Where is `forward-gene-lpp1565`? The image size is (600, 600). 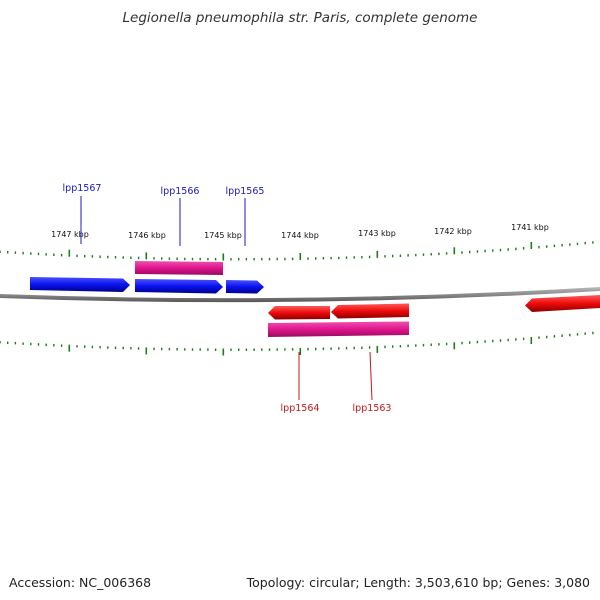
forward-gene-lpp1565 is located at coordinates (245, 287).